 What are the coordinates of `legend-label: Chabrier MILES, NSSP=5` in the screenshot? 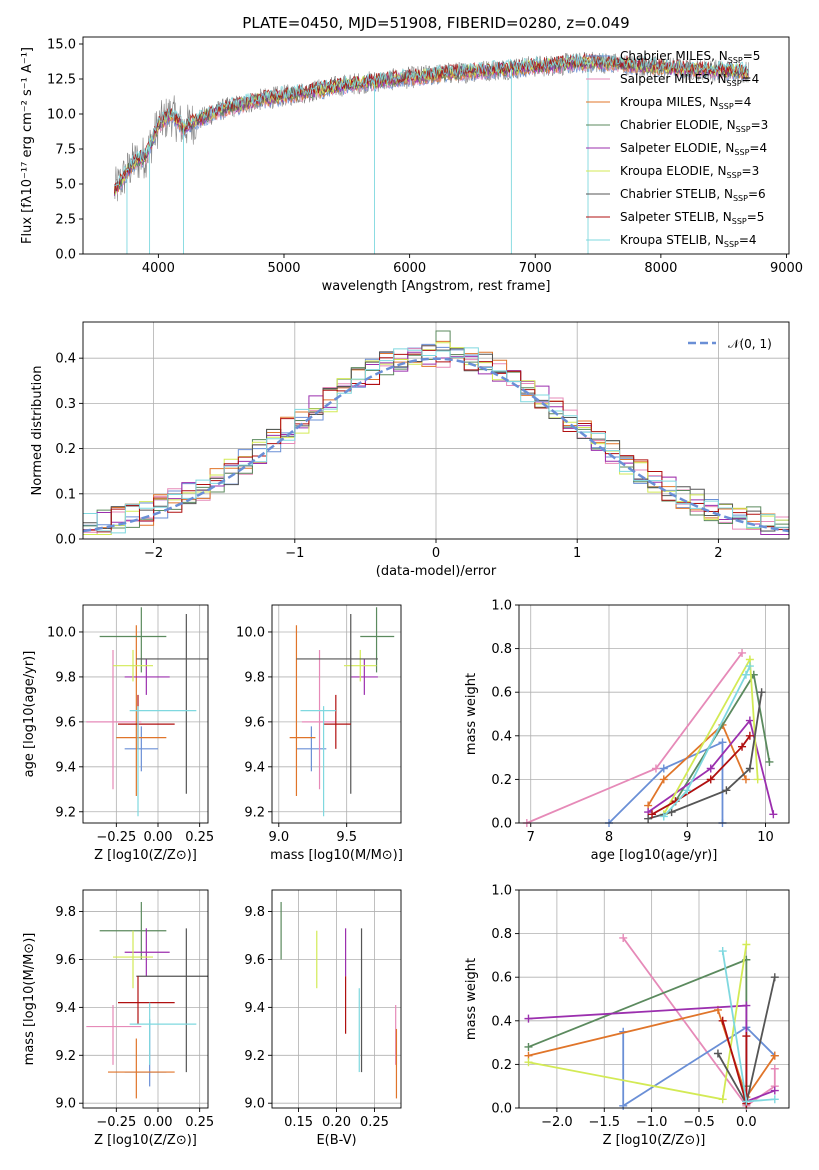 It's located at (690, 57).